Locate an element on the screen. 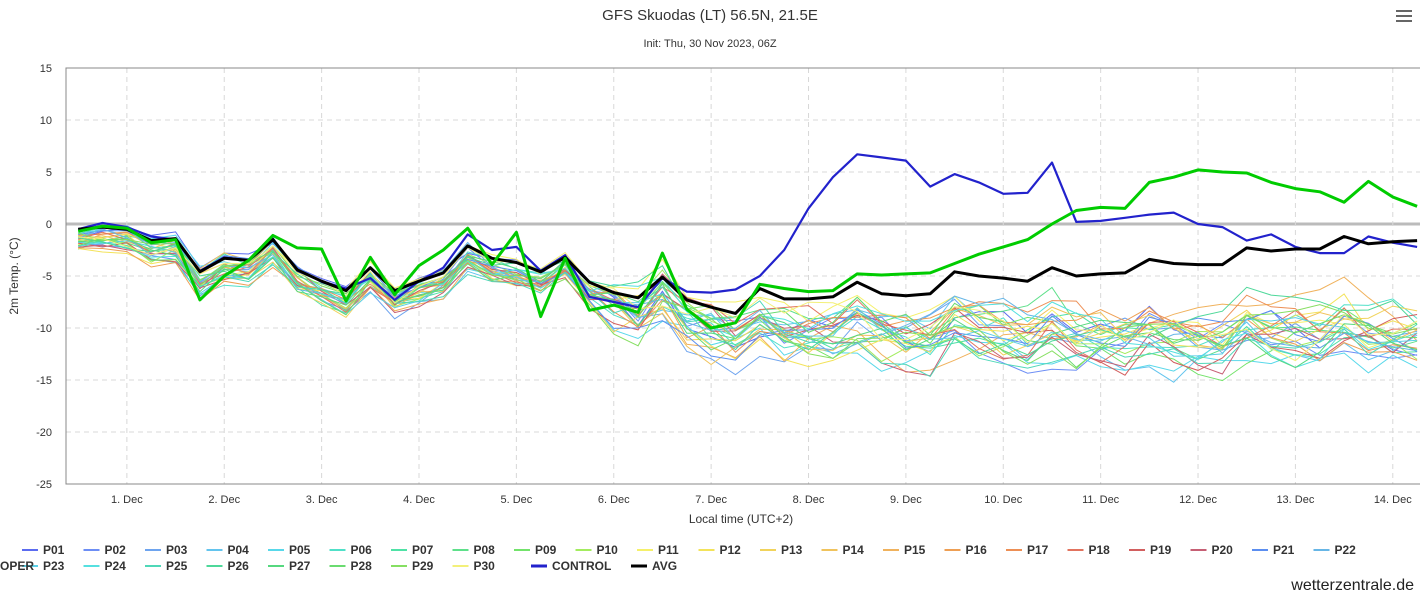 The image size is (1420, 599). legend-label: P01 is located at coordinates (54, 550).